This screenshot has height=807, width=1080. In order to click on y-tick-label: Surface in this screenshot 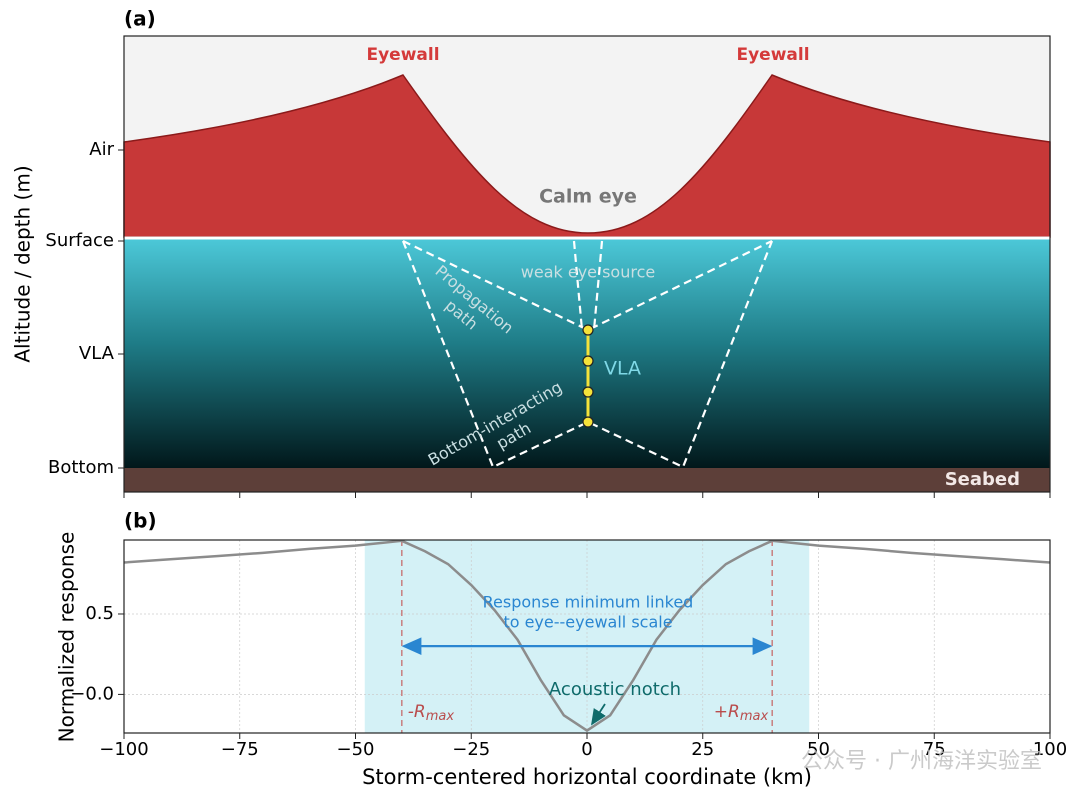, I will do `click(79, 240)`.